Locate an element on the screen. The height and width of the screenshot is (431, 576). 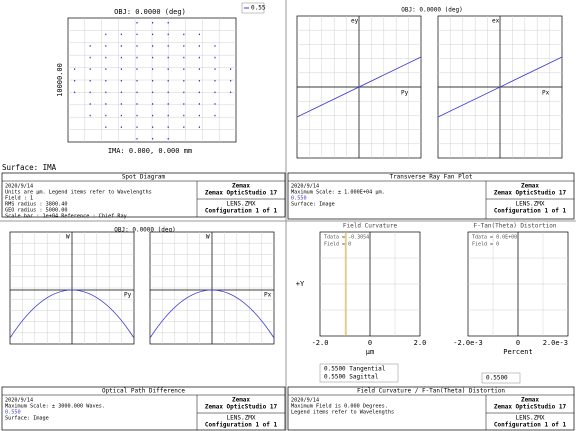
info-line: Surface: Image is located at coordinates (27, 419).